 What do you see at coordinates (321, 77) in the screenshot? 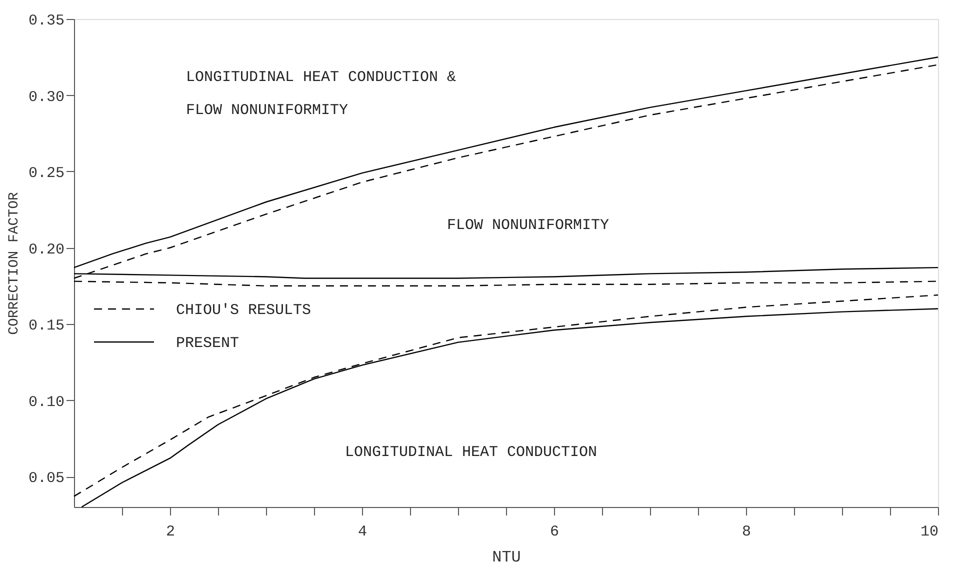
I see `annotation: LONGITUDINAL HEAT CONDUCTION &` at bounding box center [321, 77].